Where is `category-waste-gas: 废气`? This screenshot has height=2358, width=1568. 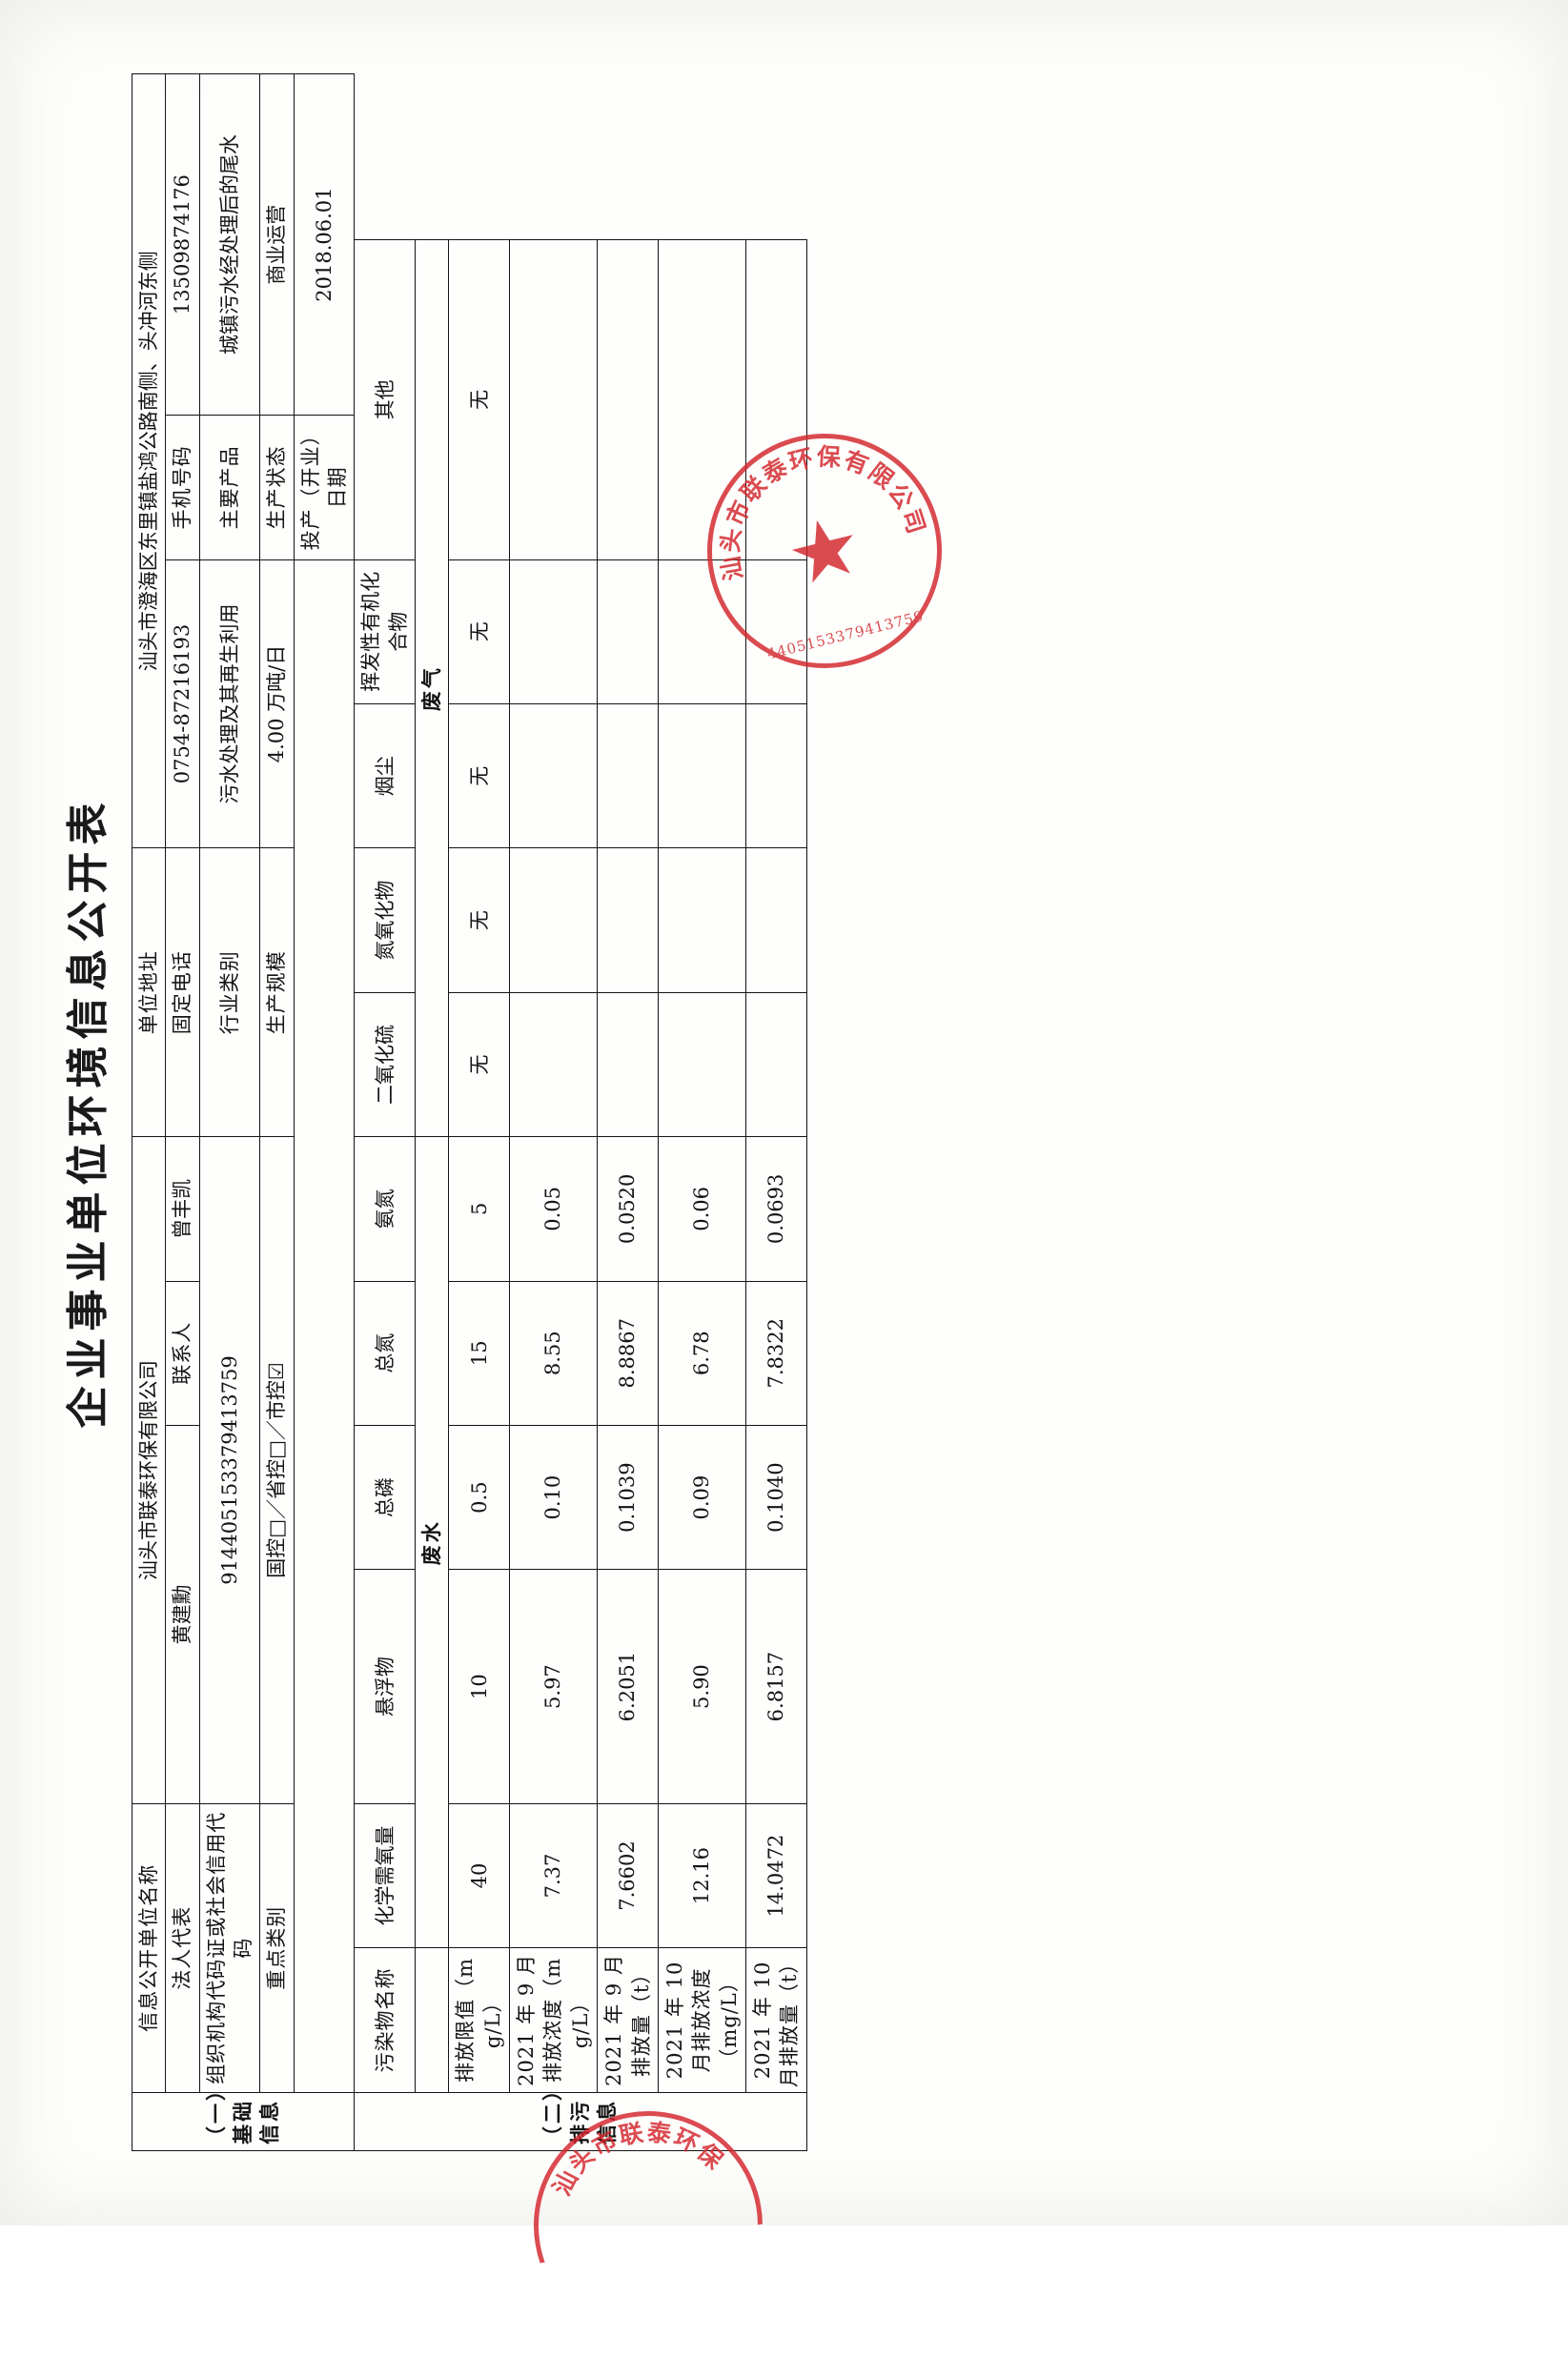 category-waste-gas: 废气 is located at coordinates (432, 688).